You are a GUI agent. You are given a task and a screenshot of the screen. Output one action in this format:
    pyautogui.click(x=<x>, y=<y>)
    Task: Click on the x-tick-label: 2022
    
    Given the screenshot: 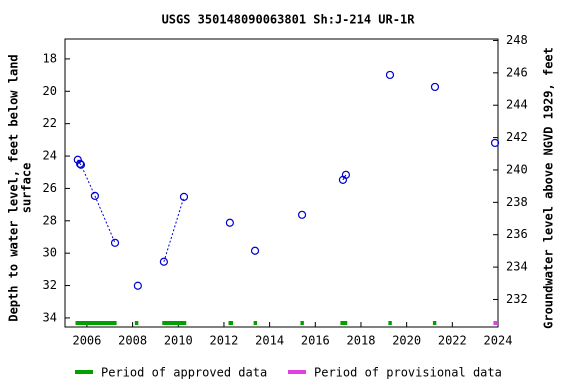 What is the action you would take?
    pyautogui.click(x=452, y=341)
    